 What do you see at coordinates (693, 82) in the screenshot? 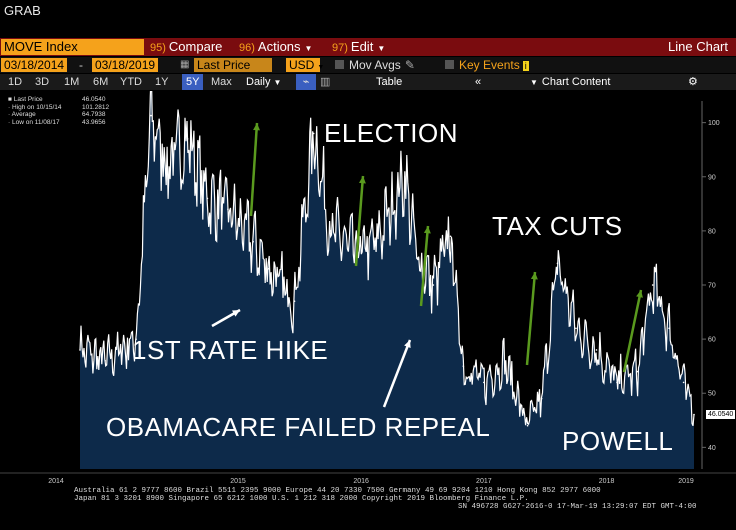
I see `gear-icon: ⚙` at bounding box center [693, 82].